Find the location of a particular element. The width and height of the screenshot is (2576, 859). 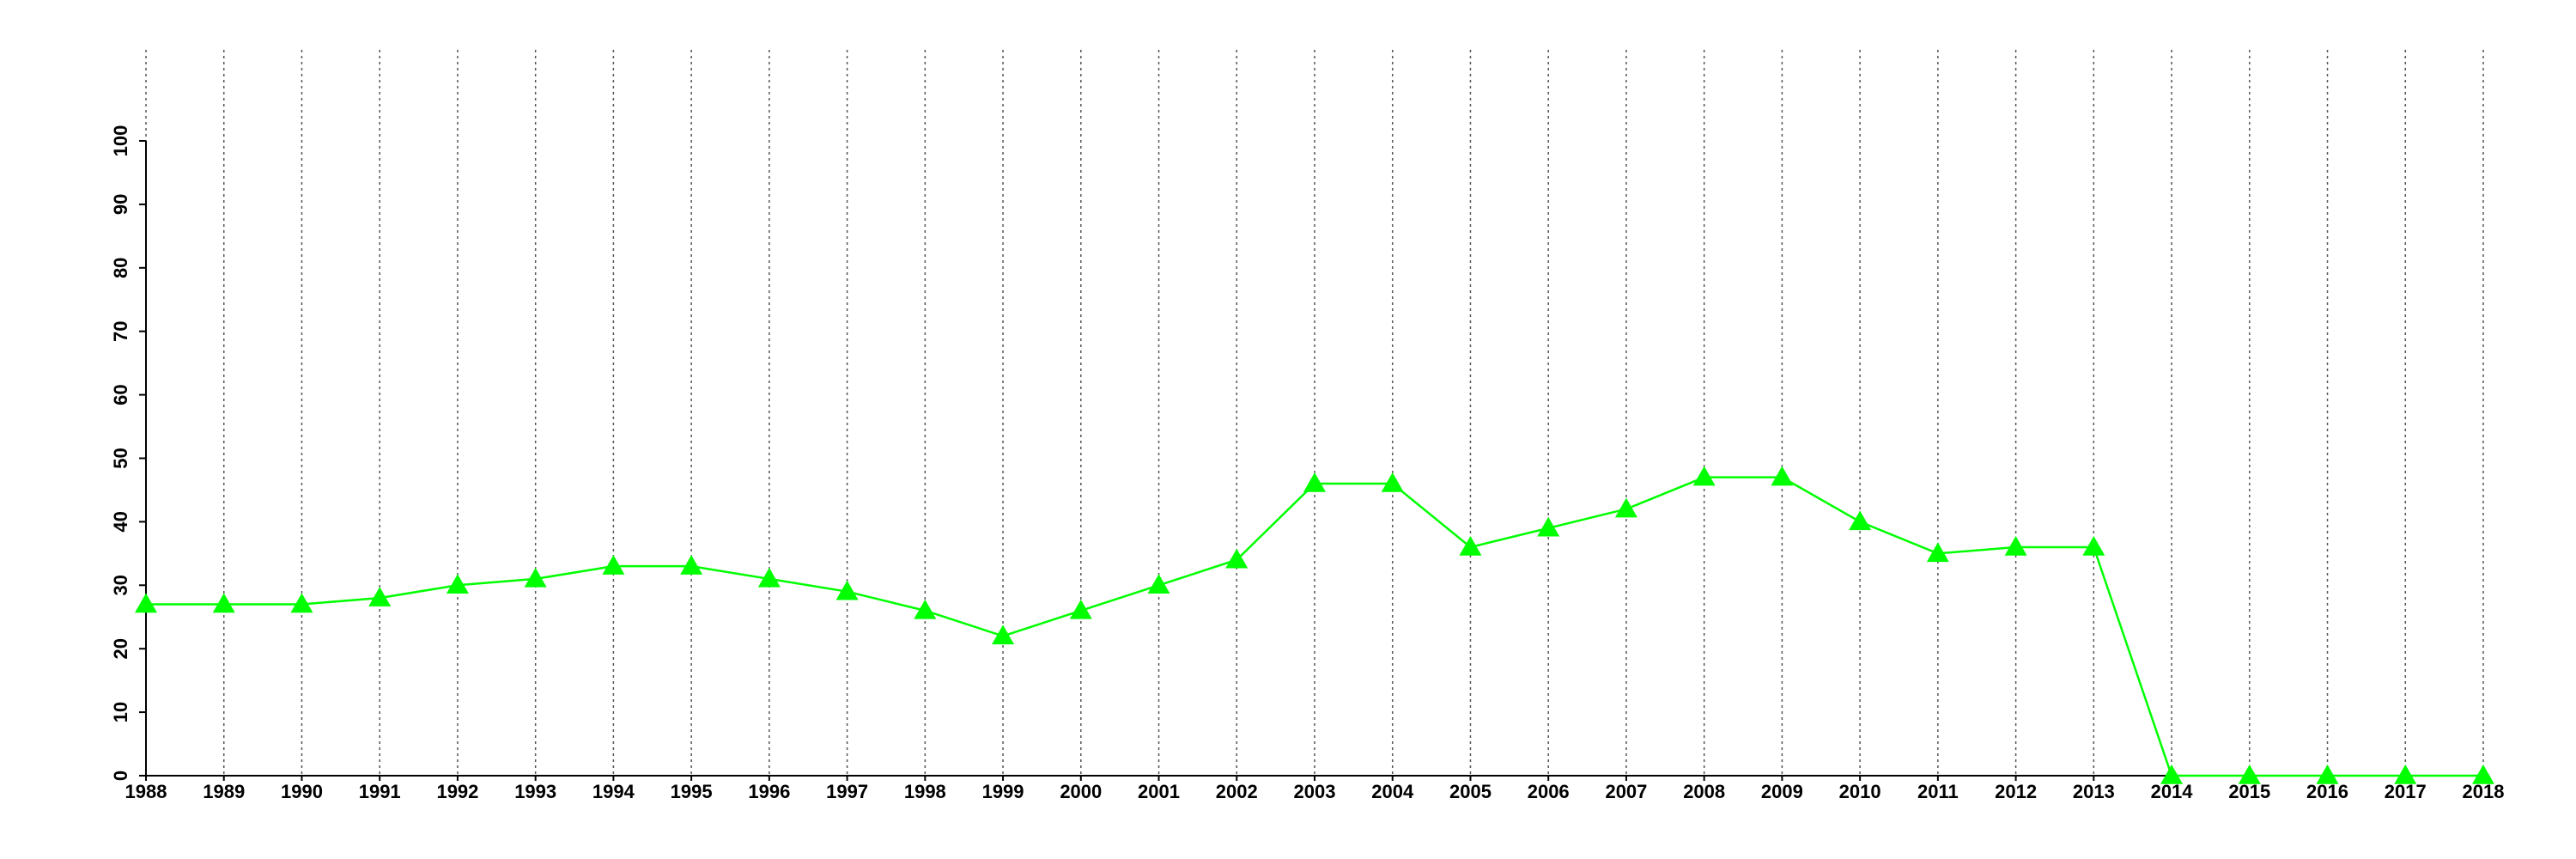

y-tick-label: 60 is located at coordinates (121, 394).